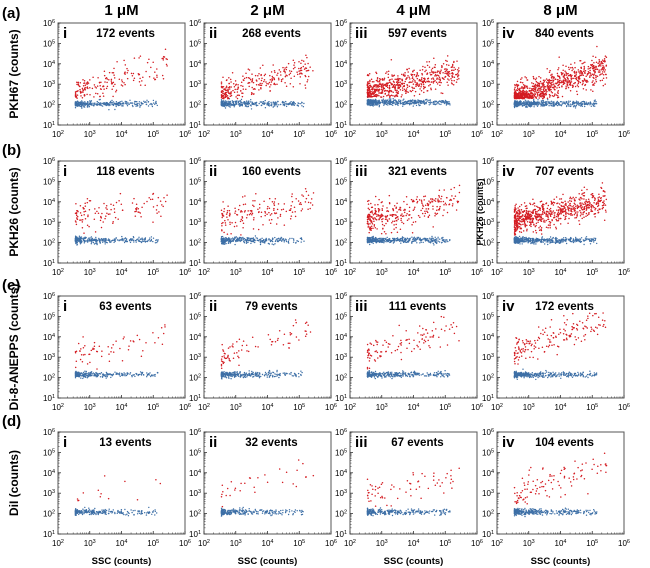 This screenshot has width=650, height=568. Describe the element at coordinates (236, 134) in the screenshot. I see `x-tick-label: 103` at that location.